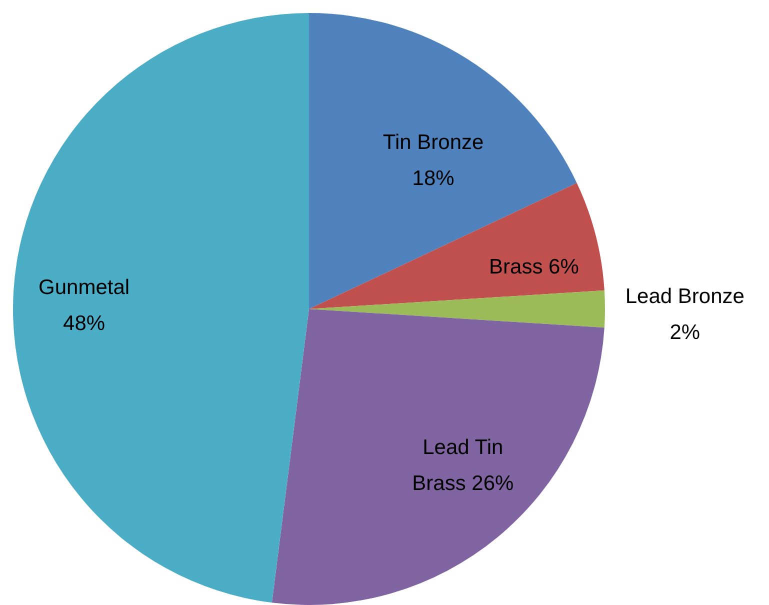 The width and height of the screenshot is (769, 605). What do you see at coordinates (433, 142) in the screenshot?
I see `slice-label: Tin Bronze` at bounding box center [433, 142].